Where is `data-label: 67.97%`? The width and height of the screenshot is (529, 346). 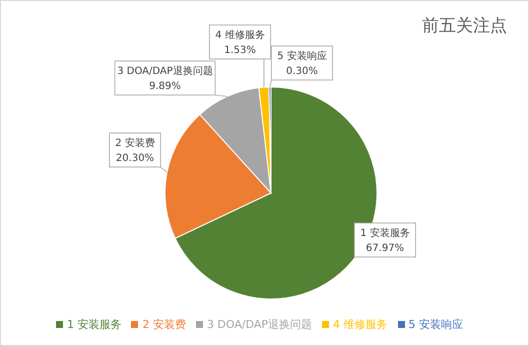 data-label: 67.97% is located at coordinates (385, 248).